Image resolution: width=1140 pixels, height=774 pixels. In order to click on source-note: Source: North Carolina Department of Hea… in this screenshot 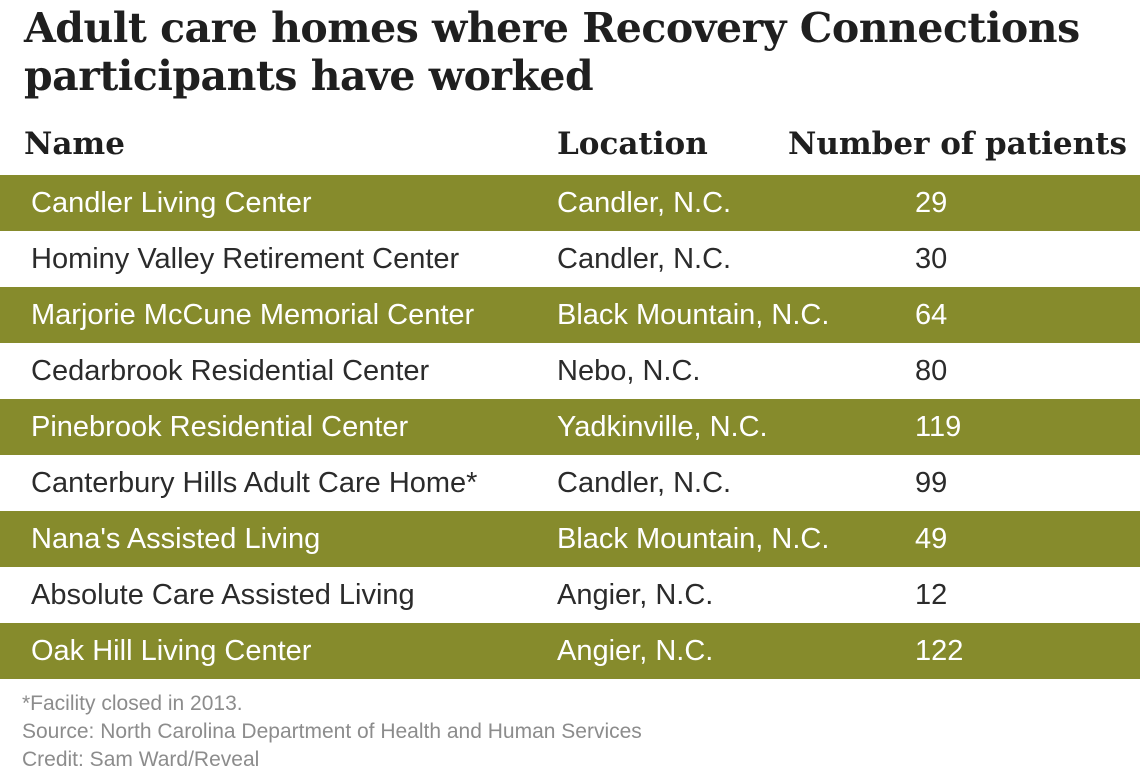, I will do `click(332, 731)`.